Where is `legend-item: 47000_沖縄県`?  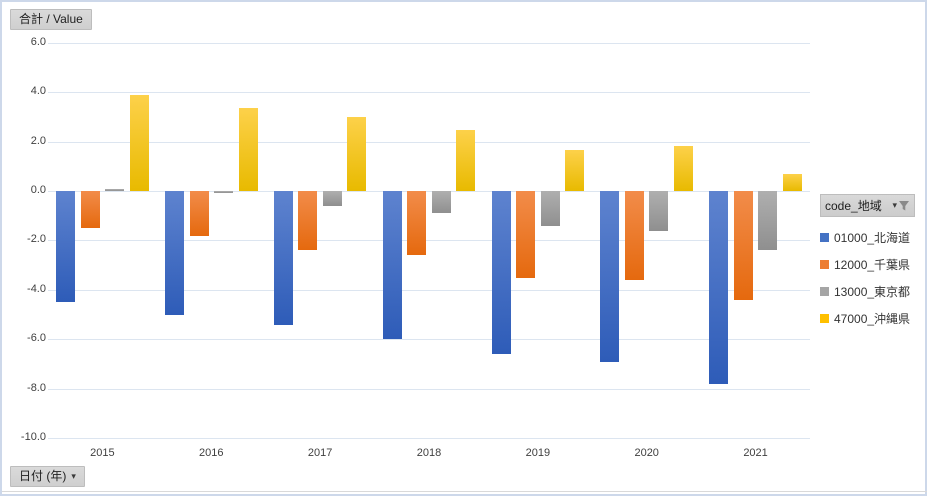 legend-item: 47000_沖縄県 is located at coordinates (870, 318).